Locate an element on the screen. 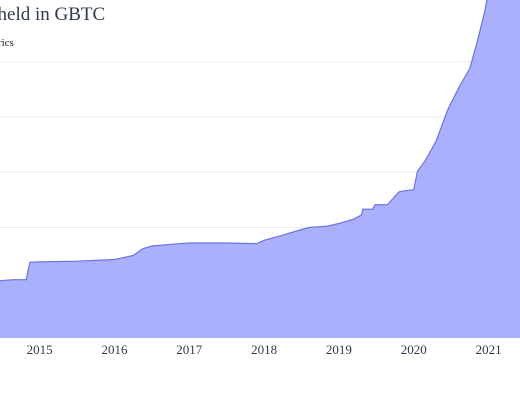 This screenshot has height=400, width=520. x-tick-label-2021: 2021 is located at coordinates (489, 349).